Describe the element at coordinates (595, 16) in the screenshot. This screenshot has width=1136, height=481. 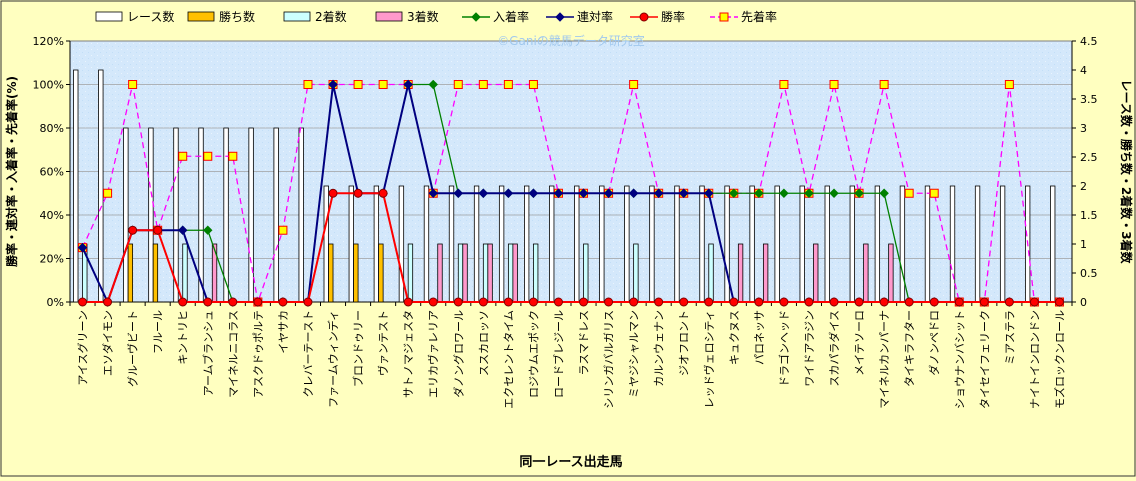
I see `legend-label: 連対率` at that location.